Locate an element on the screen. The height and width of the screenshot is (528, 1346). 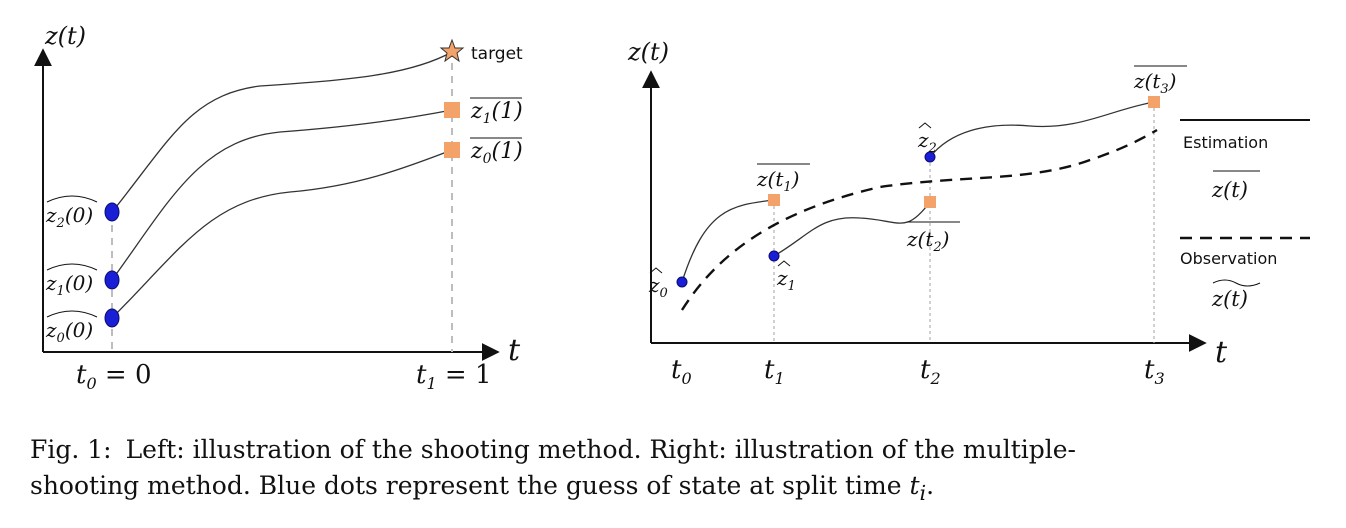
label-z-t1-bar: z(t1) is located at coordinates (783, 179).